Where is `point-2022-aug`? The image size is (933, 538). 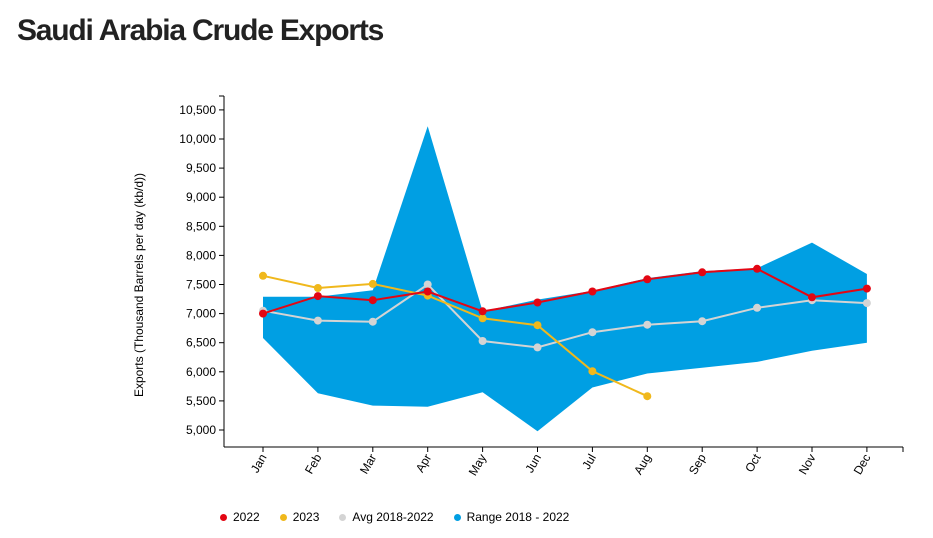
point-2022-aug is located at coordinates (647, 279).